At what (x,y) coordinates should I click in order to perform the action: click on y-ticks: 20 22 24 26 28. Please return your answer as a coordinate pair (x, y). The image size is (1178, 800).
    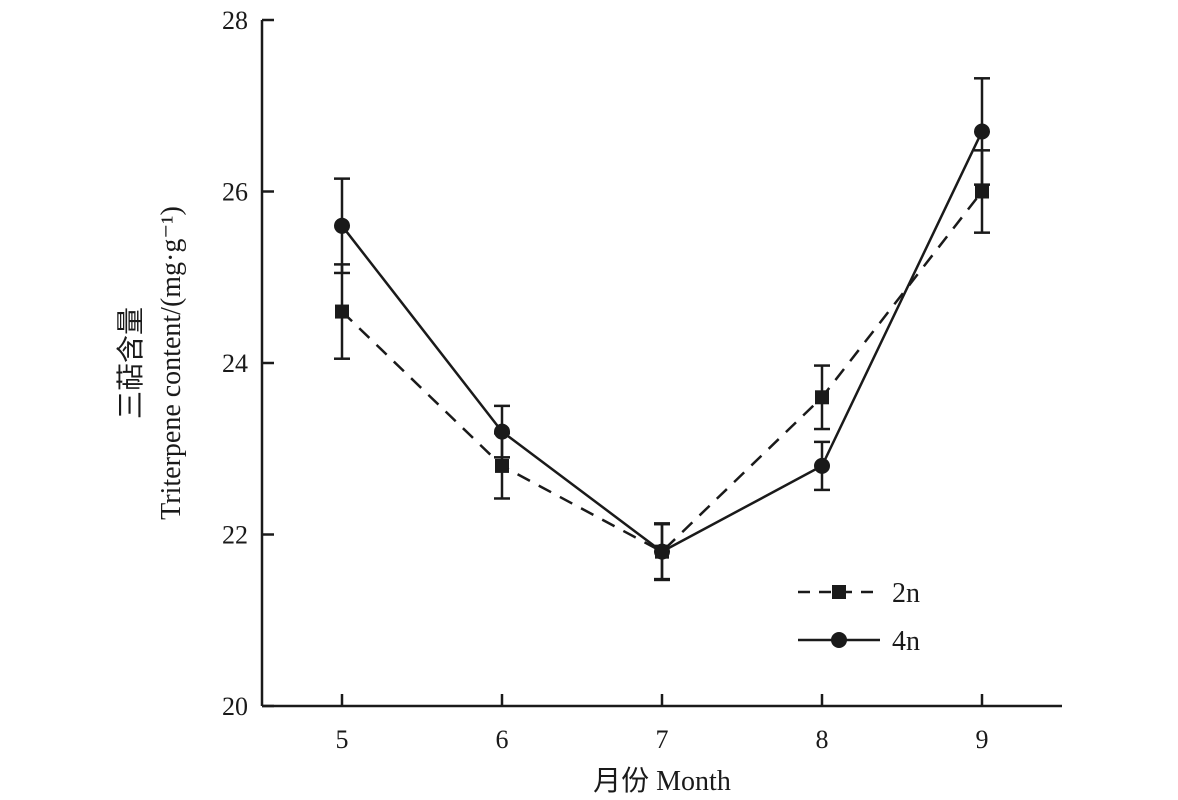
    Looking at the image, I should click on (248, 363).